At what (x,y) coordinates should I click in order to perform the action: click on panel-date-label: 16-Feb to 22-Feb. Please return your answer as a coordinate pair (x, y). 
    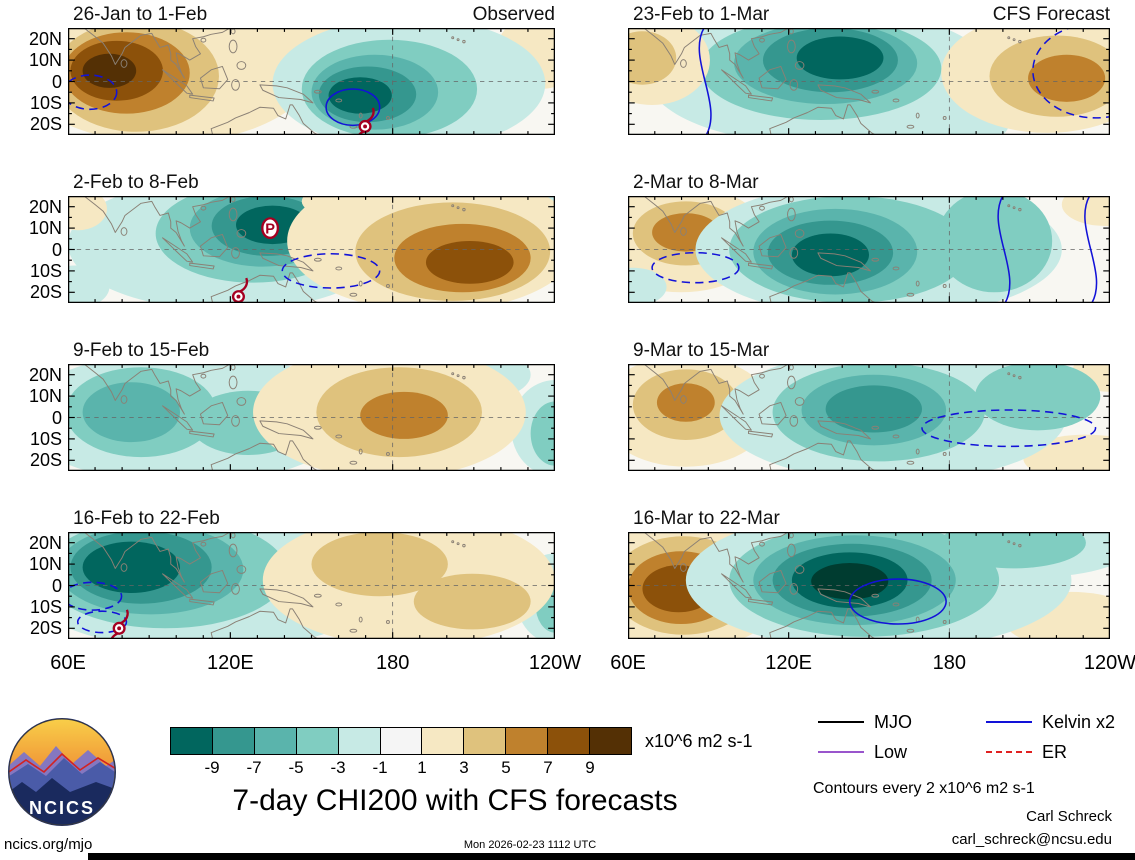
    Looking at the image, I should click on (146, 518).